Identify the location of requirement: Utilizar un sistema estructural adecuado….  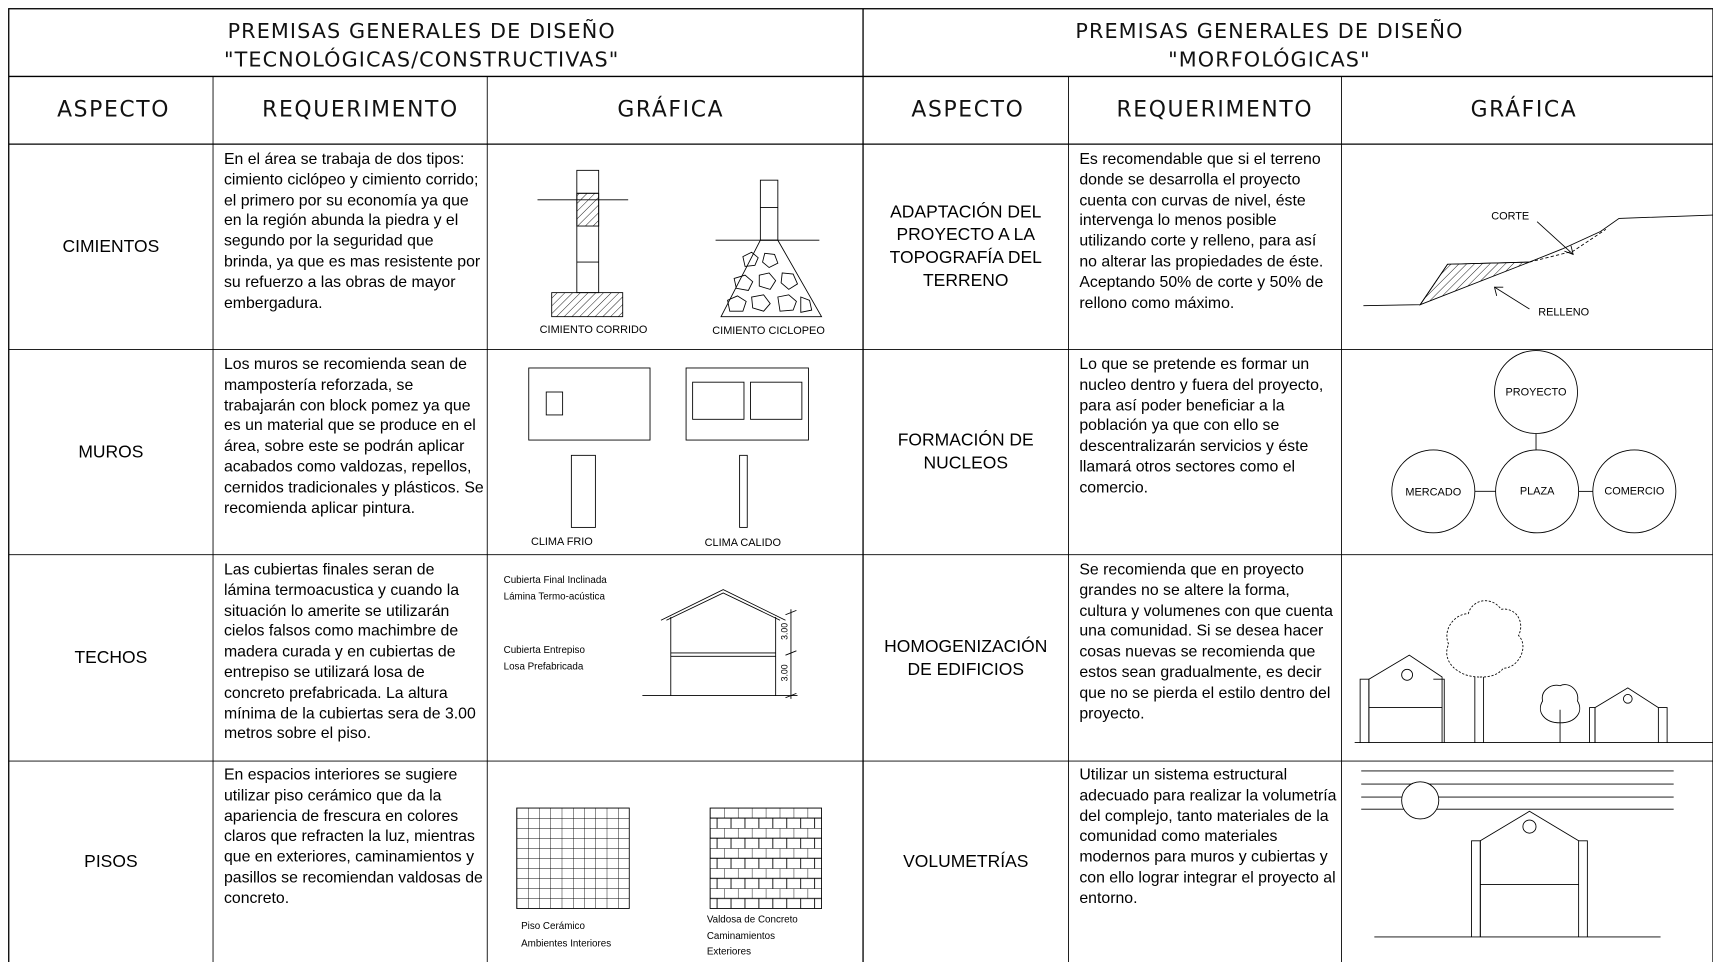
(1208, 837).